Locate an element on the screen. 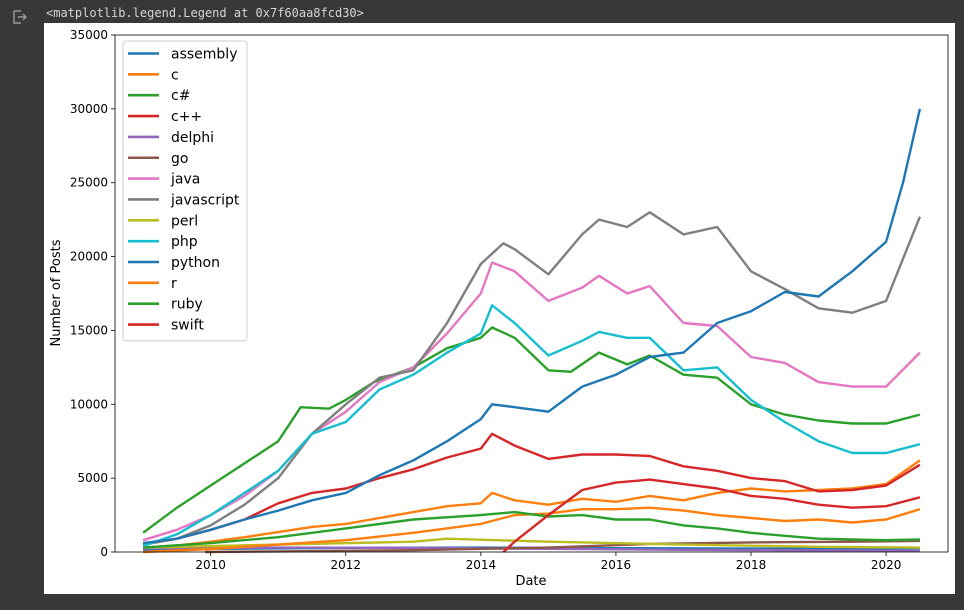 The width and height of the screenshot is (964, 610). y-axis-label: Number of Posts is located at coordinates (56, 292).